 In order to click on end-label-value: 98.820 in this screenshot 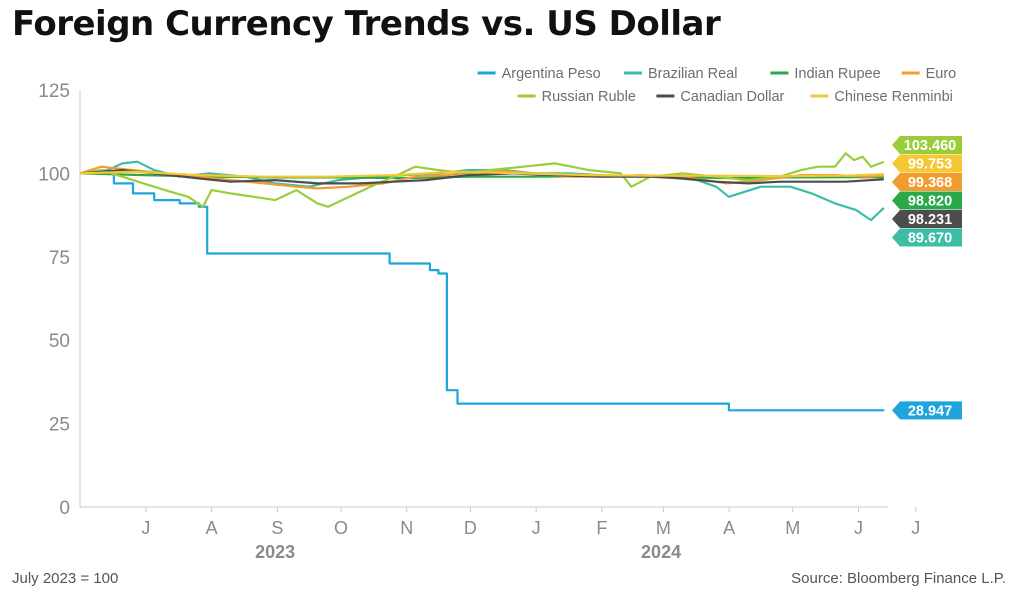, I will do `click(930, 202)`.